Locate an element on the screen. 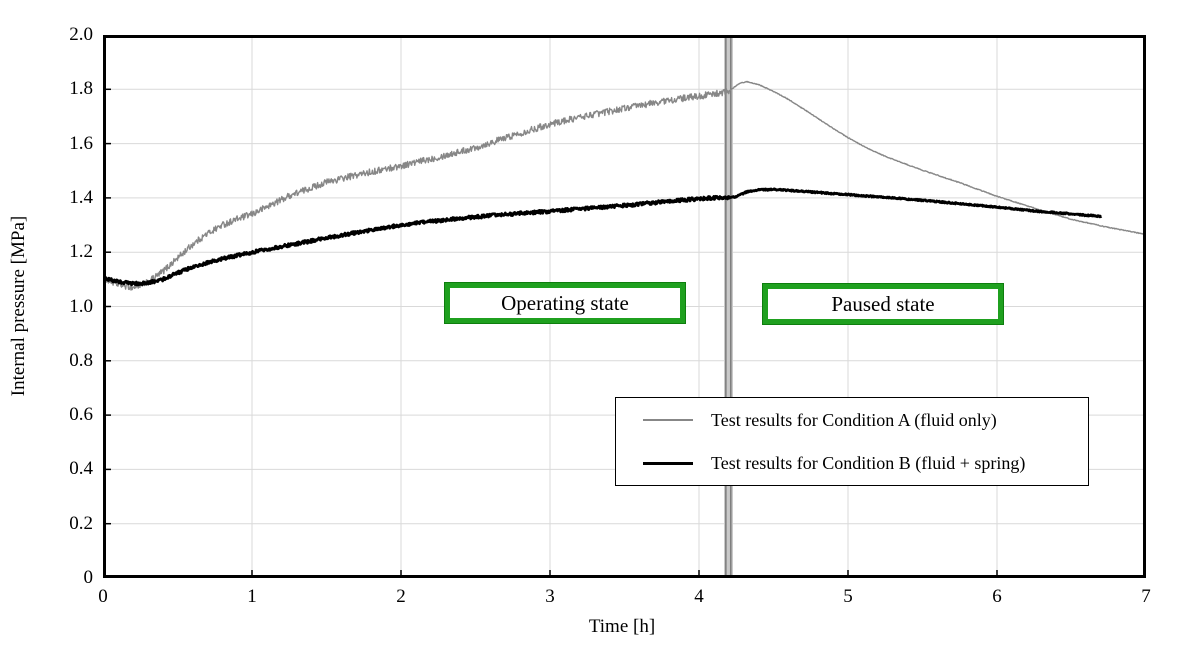 The height and width of the screenshot is (656, 1200). operating-state-annotation: Operating state is located at coordinates (565, 303).